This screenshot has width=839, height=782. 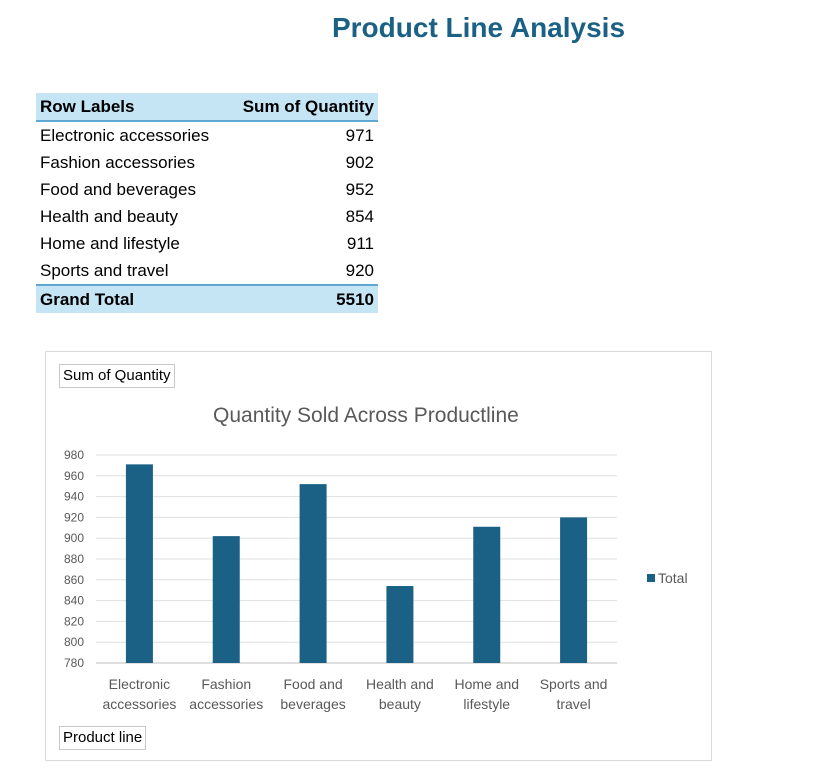 I want to click on y-tick-label: 780, so click(x=74, y=663).